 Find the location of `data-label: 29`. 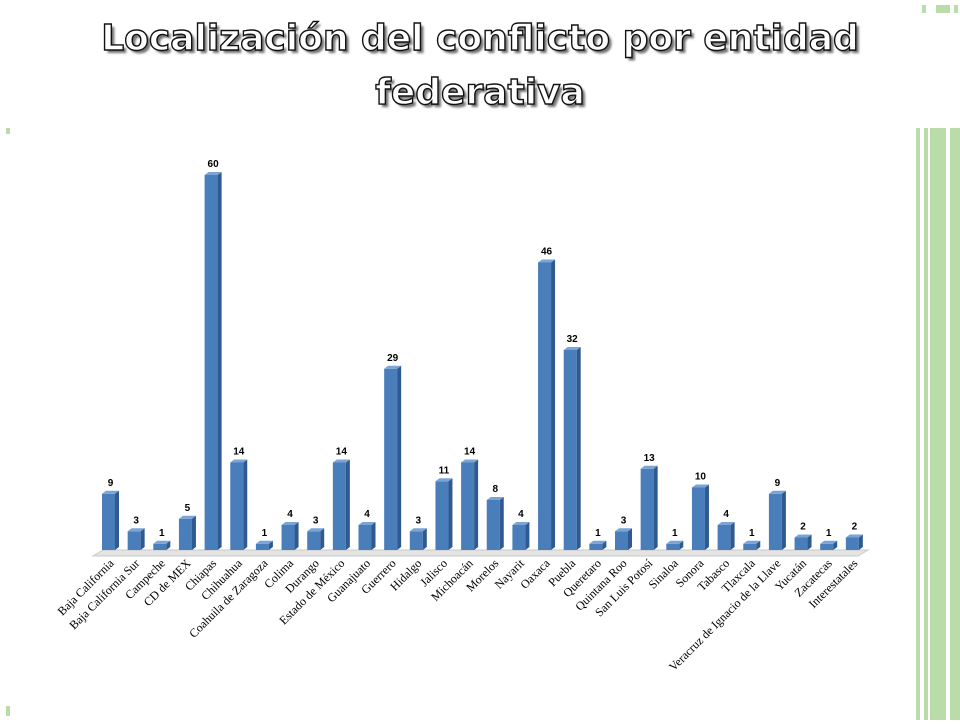

data-label: 29 is located at coordinates (393, 358).